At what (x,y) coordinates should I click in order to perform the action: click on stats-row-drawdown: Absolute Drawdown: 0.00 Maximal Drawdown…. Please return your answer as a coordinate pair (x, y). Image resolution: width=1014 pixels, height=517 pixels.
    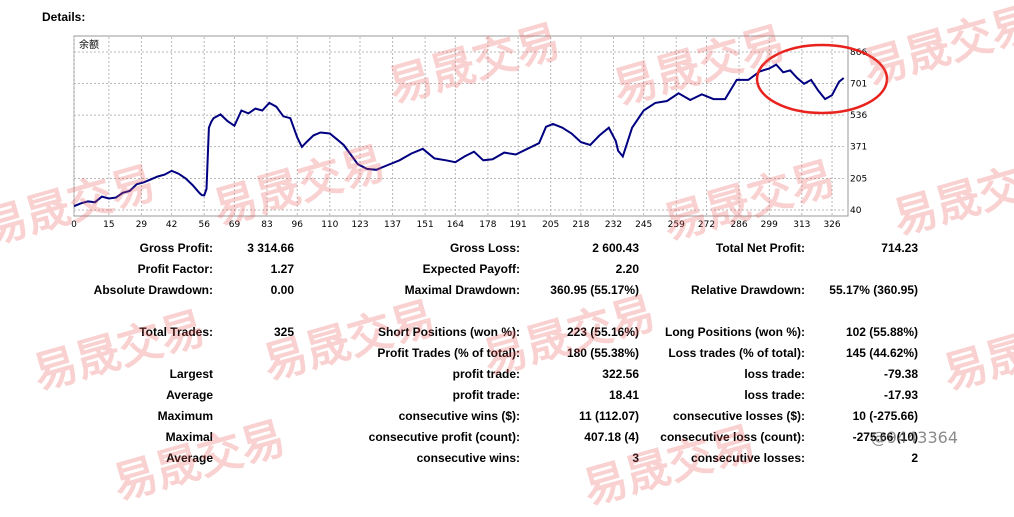
    Looking at the image, I should click on (507, 290).